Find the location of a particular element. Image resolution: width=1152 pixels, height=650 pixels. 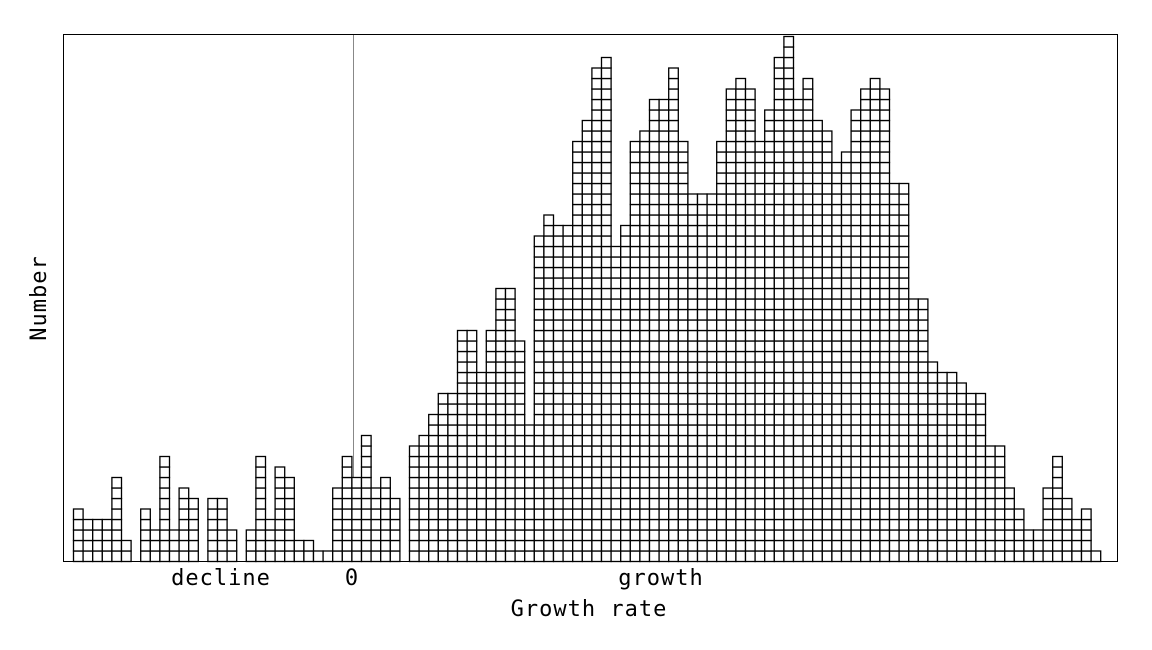

y-axis-label: Number is located at coordinates (39, 297).